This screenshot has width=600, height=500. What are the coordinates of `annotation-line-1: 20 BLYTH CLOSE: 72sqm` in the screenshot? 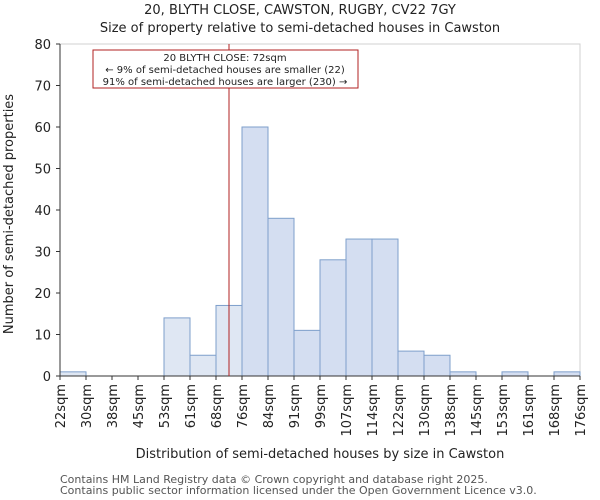 It's located at (224, 58).